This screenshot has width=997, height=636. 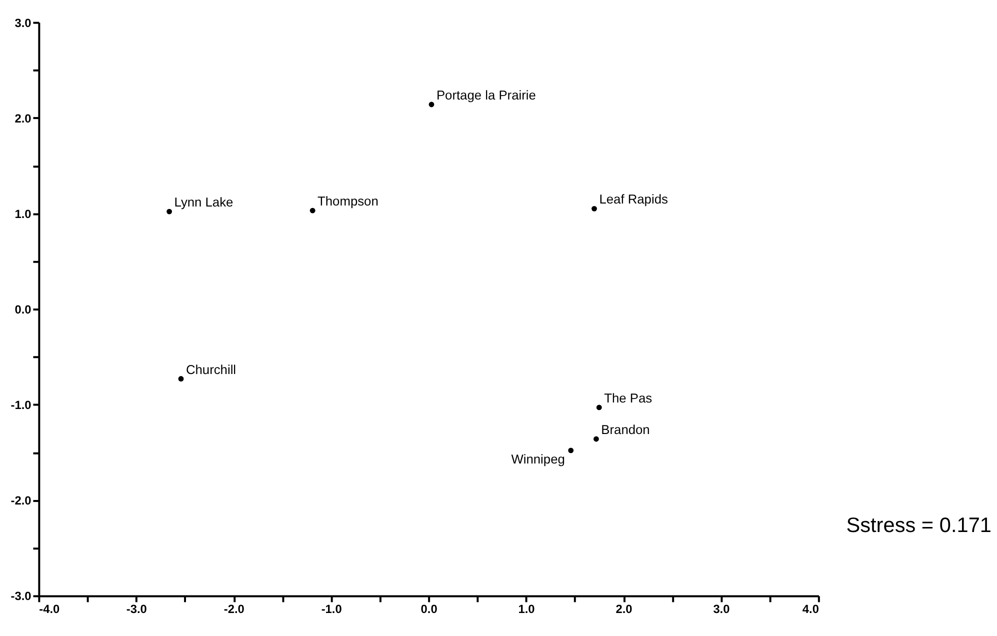 I want to click on y-tick-label: 3.0, so click(x=23, y=23).